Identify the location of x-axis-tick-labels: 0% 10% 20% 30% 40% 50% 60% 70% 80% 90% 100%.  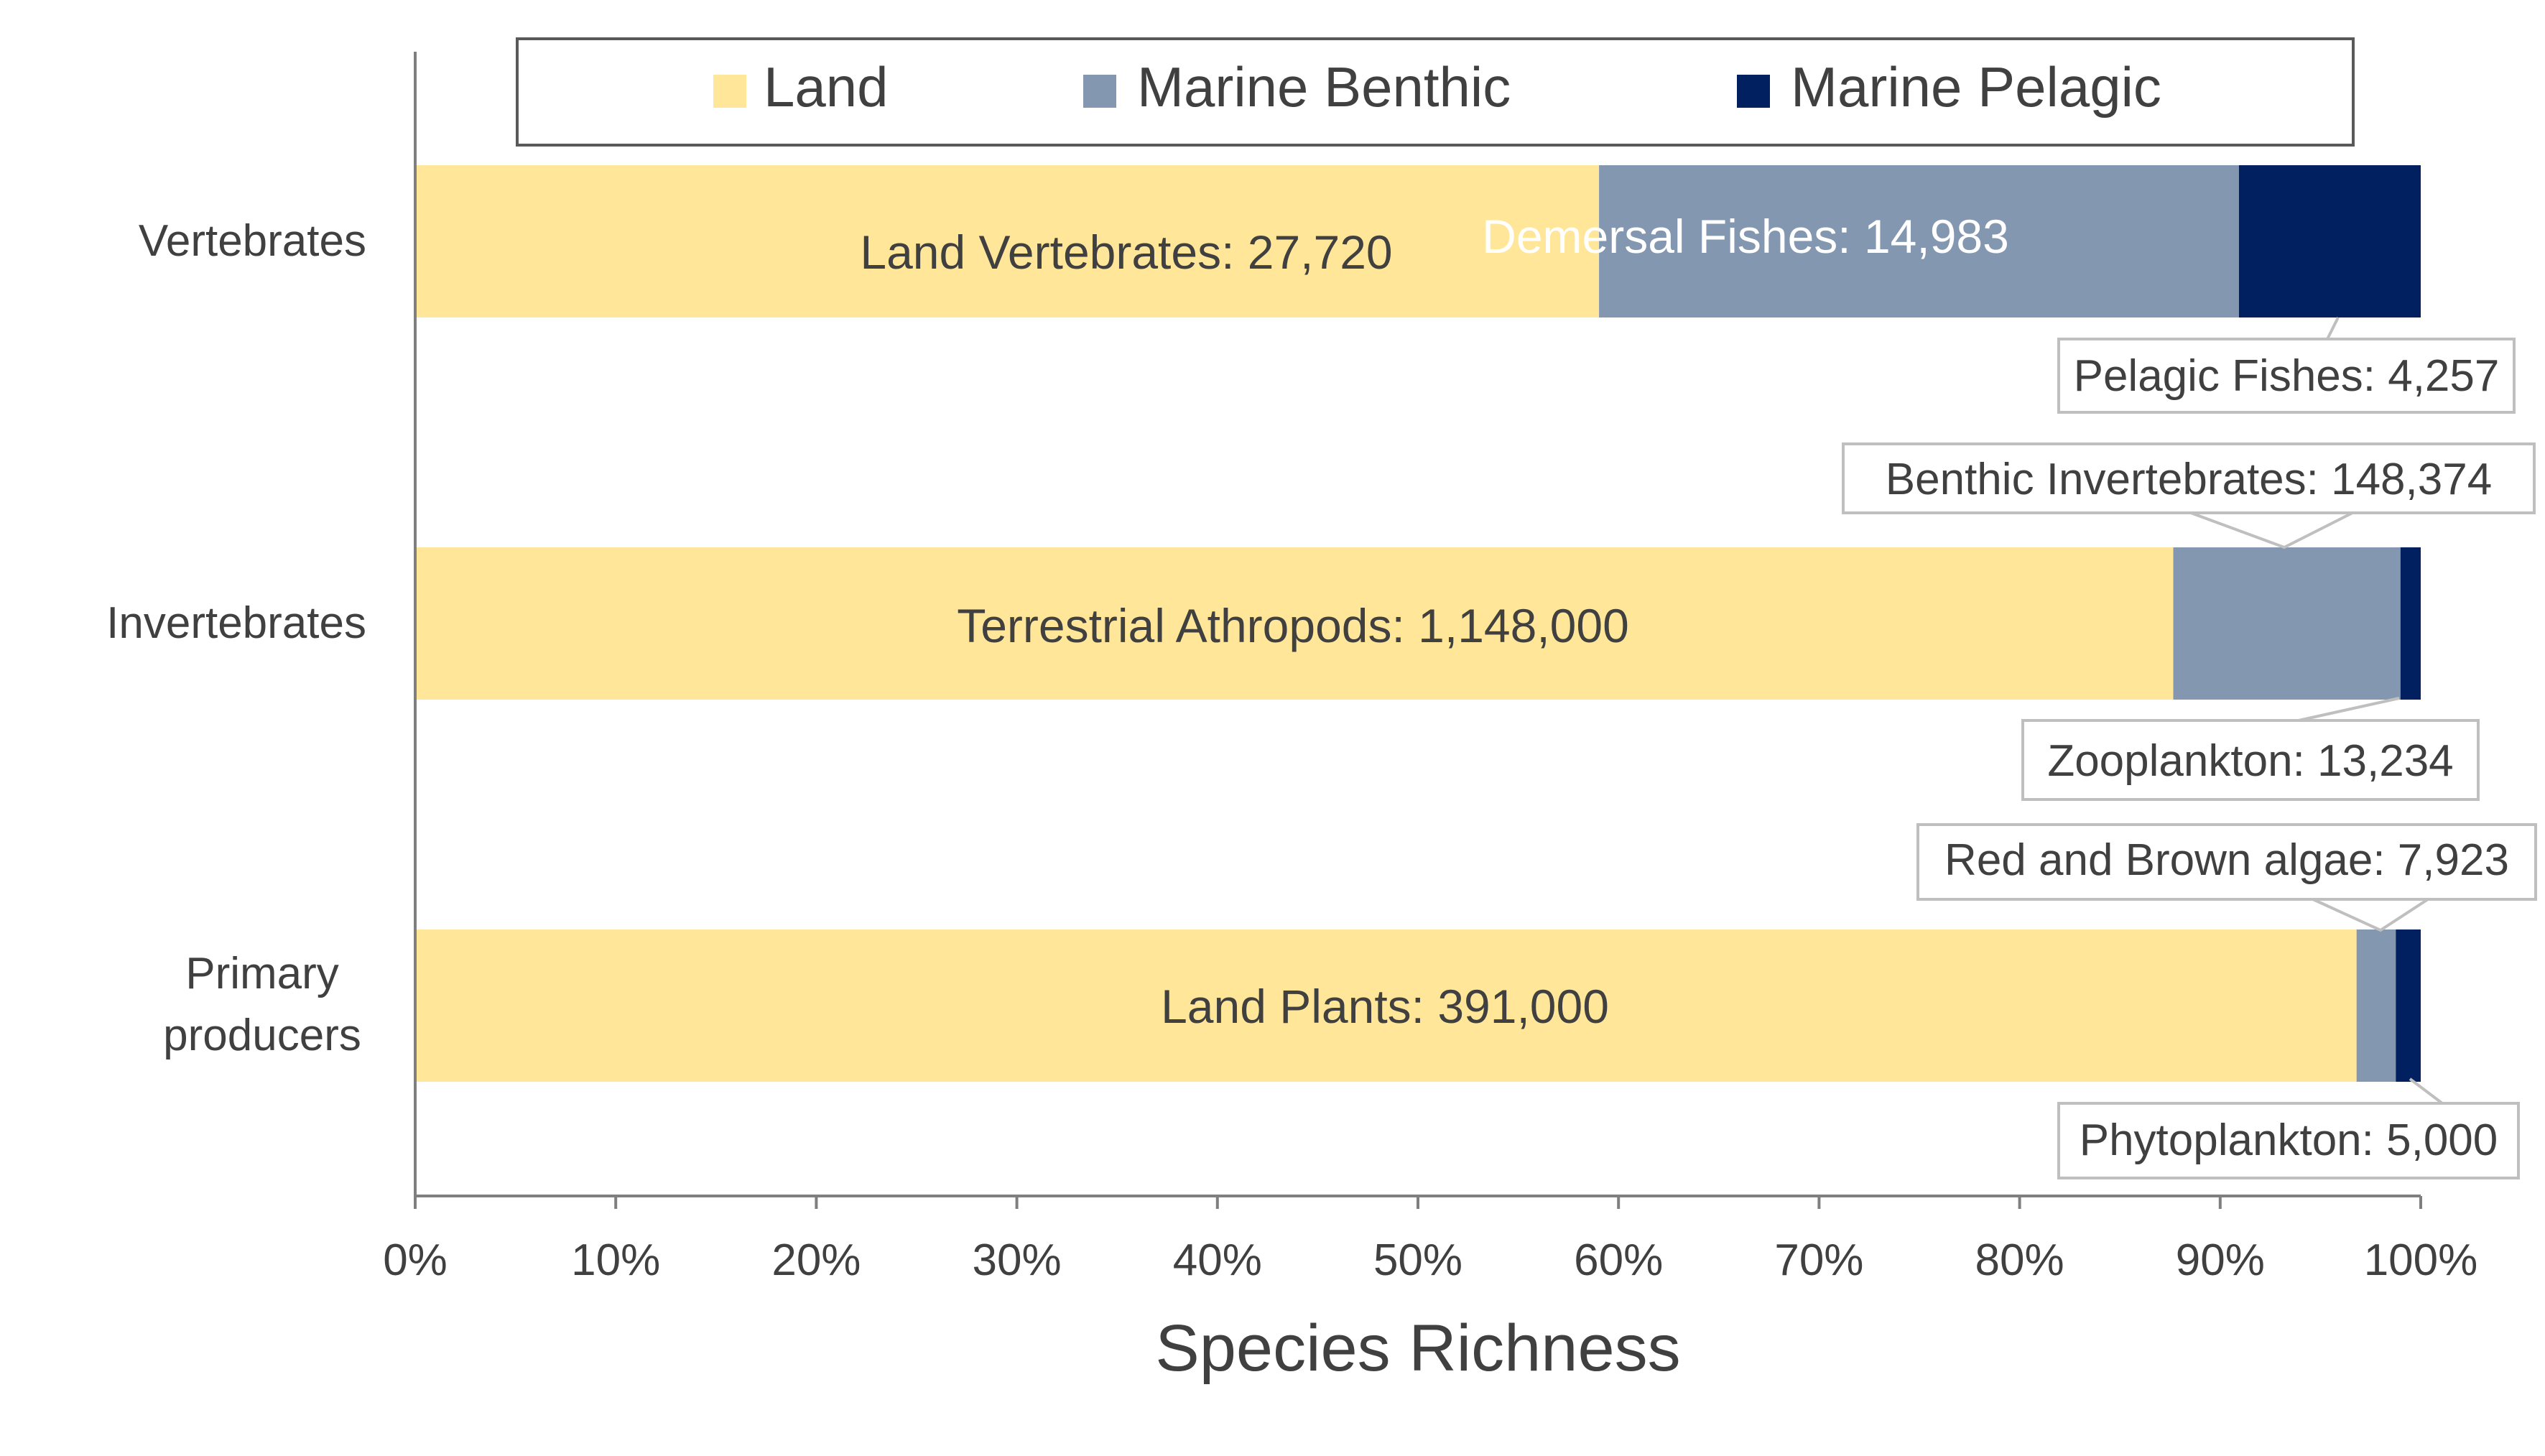
(1430, 1260).